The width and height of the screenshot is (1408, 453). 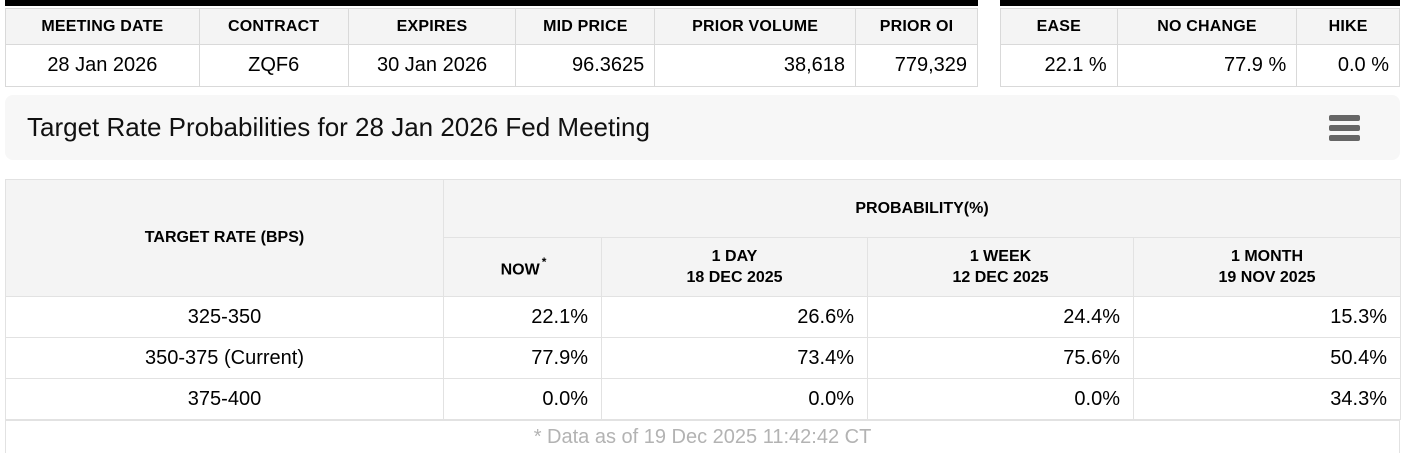 I want to click on now-column-header: NOW *, so click(x=522, y=267).